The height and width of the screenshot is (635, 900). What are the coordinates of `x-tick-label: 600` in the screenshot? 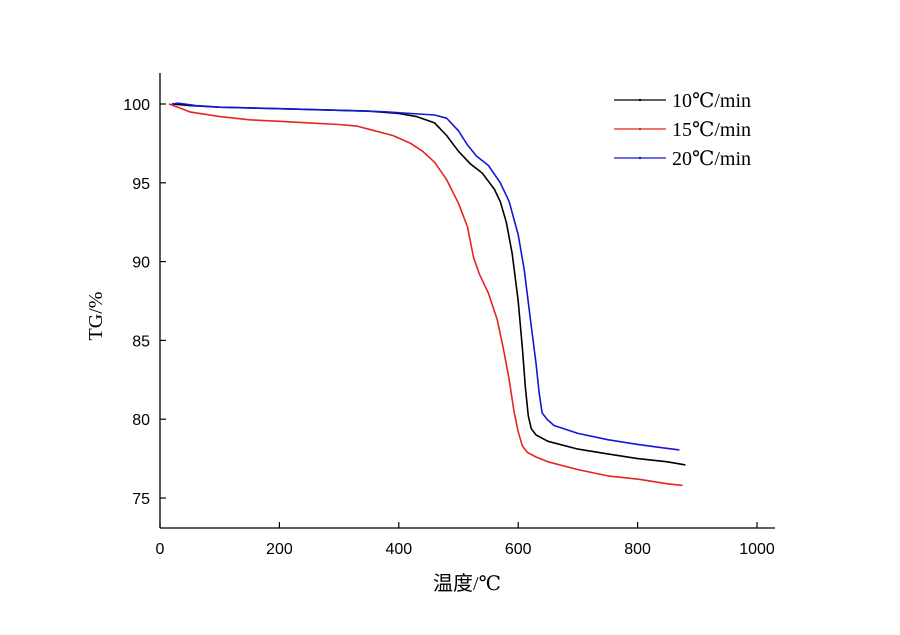 It's located at (518, 549).